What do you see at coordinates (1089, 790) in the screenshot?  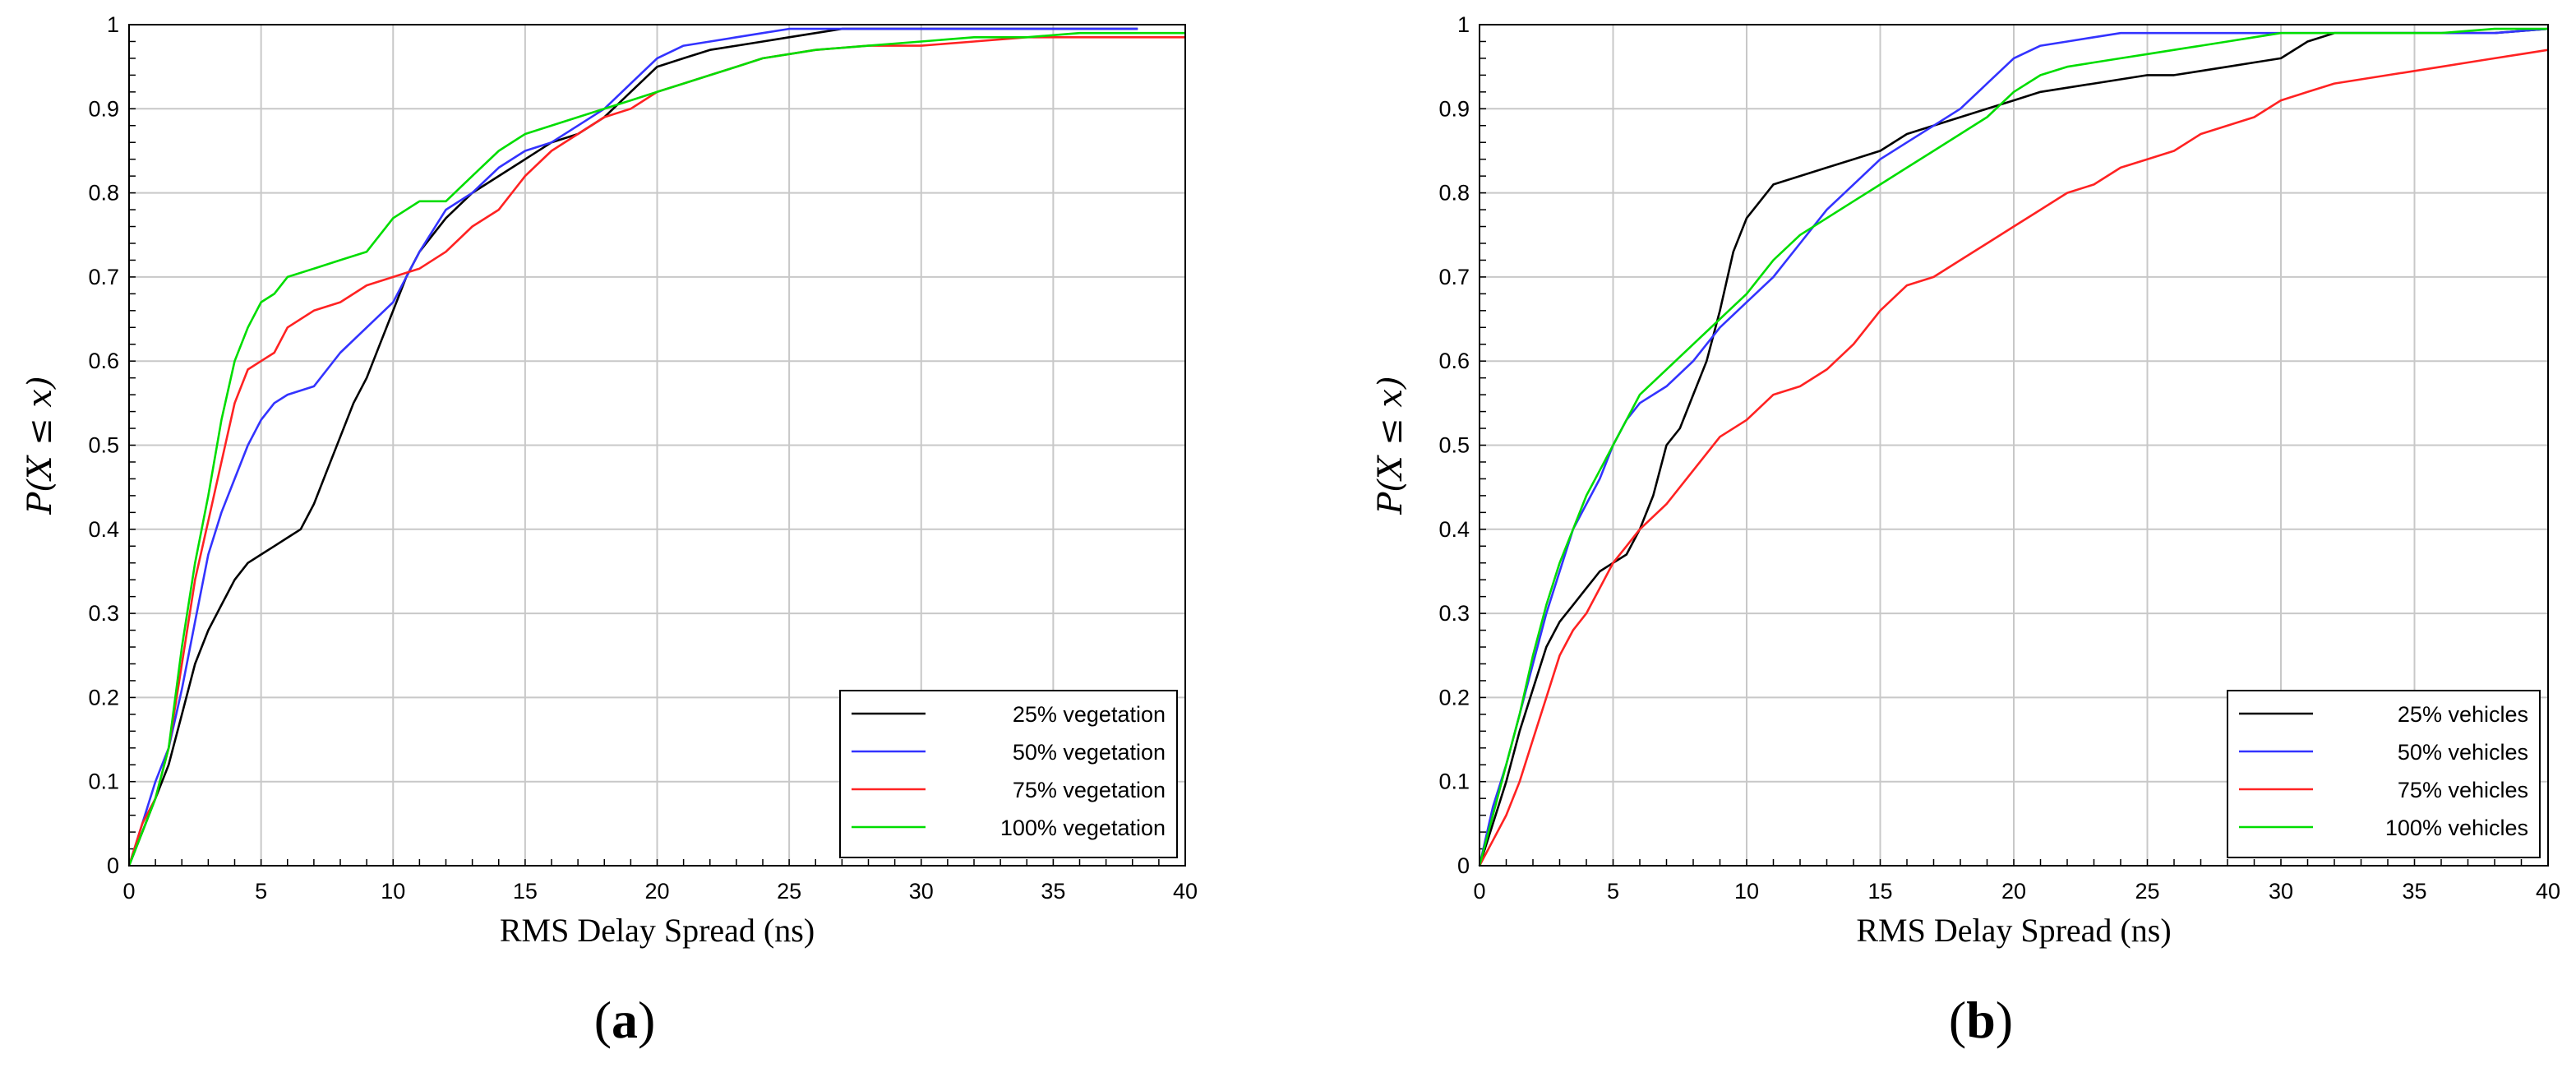 I see `legend-label-3: 75% vegetation` at bounding box center [1089, 790].